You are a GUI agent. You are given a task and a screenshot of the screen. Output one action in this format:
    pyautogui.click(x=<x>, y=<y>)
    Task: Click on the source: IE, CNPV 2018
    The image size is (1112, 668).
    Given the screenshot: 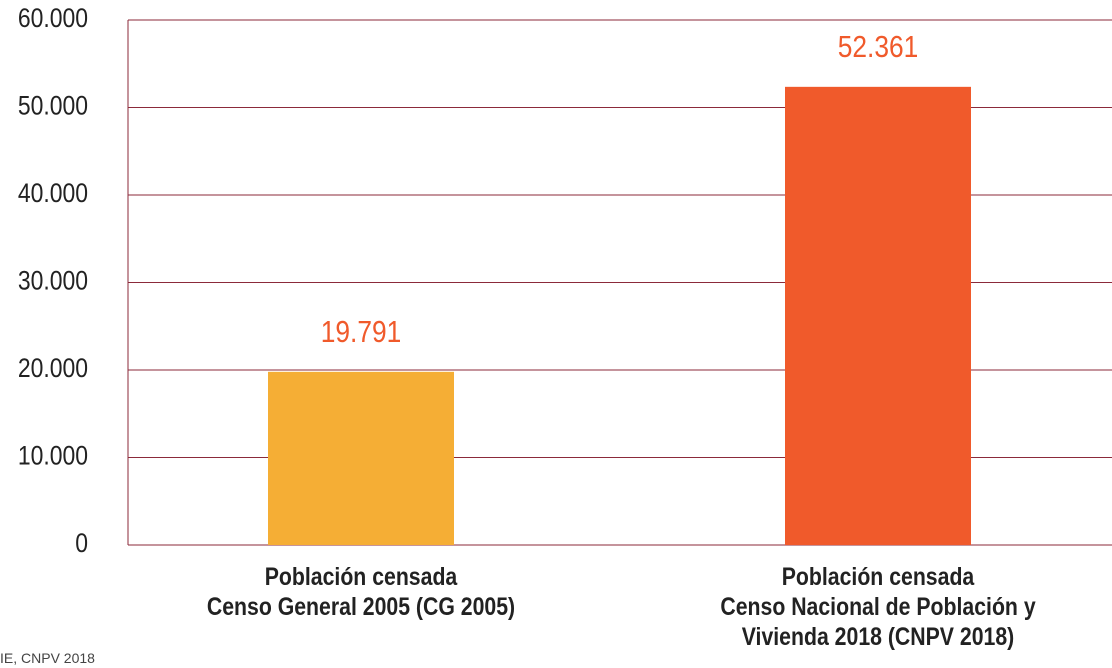 What is the action you would take?
    pyautogui.click(x=47, y=658)
    